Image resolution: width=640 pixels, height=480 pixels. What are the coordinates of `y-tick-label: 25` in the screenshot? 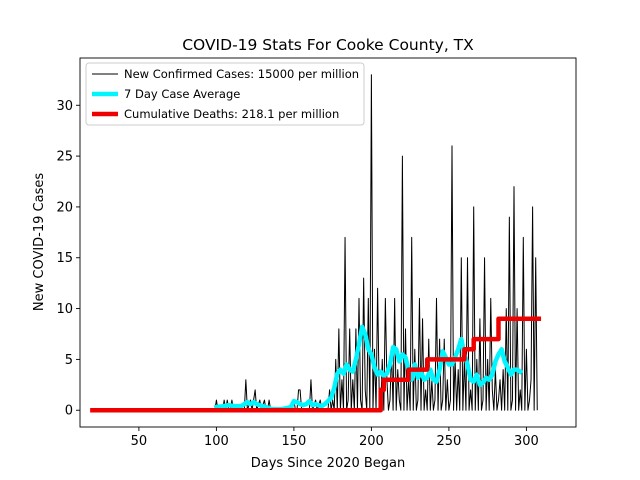 It's located at (64, 157).